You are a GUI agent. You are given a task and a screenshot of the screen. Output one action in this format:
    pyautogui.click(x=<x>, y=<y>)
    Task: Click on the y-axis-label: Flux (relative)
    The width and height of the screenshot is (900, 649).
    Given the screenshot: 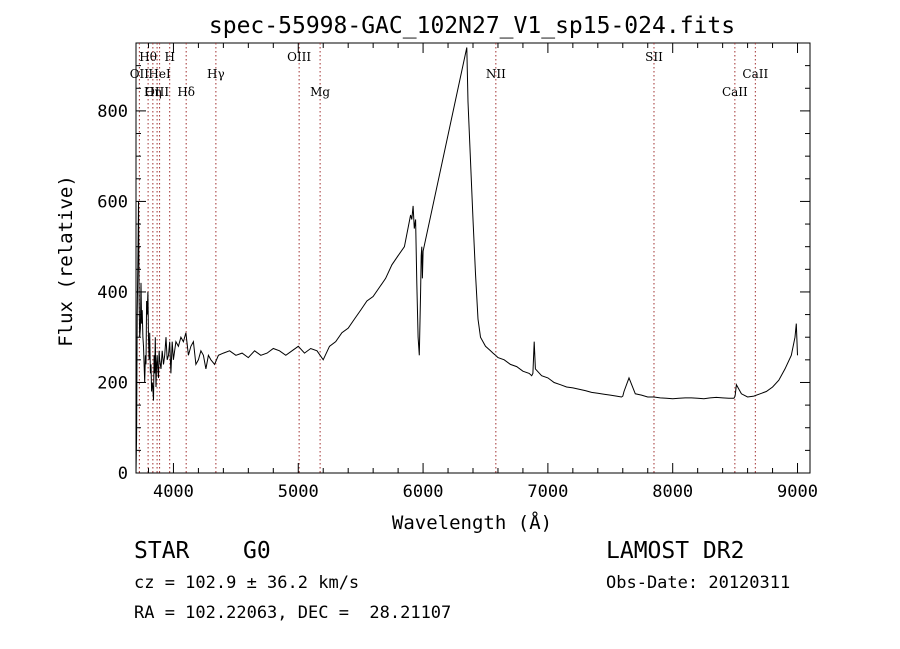 What is the action you would take?
    pyautogui.click(x=66, y=261)
    